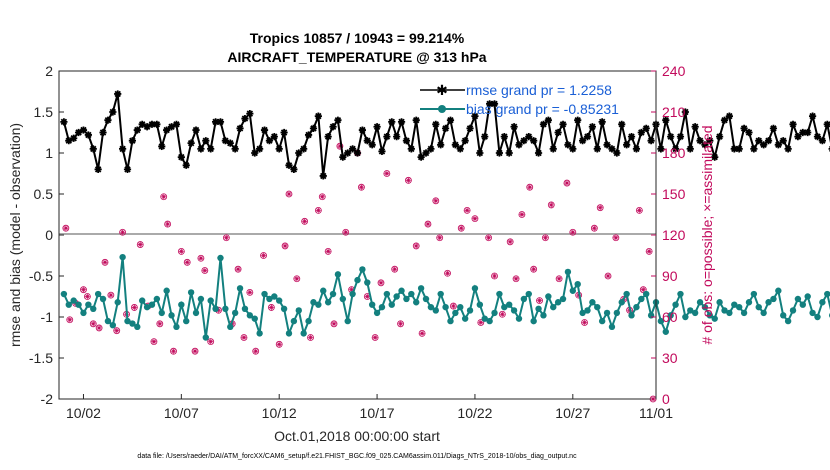  What do you see at coordinates (181, 413) in the screenshot?
I see `x-tick-label: 10/07` at bounding box center [181, 413].